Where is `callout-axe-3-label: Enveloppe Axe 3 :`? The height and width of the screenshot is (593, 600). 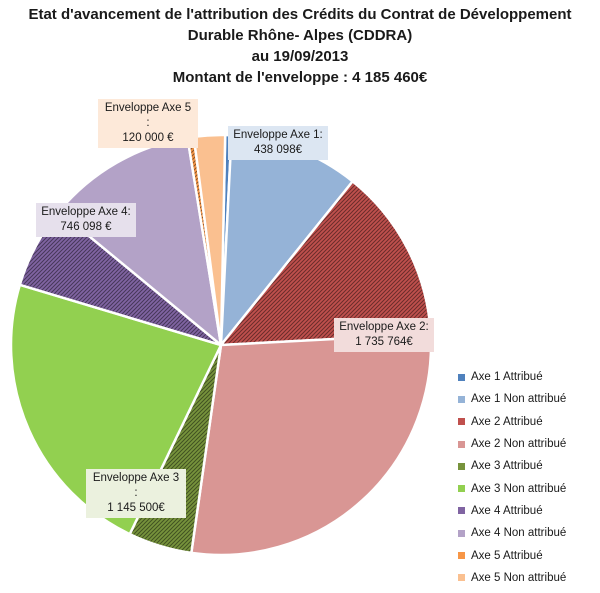 callout-axe-3-label: Enveloppe Axe 3 : is located at coordinates (136, 485).